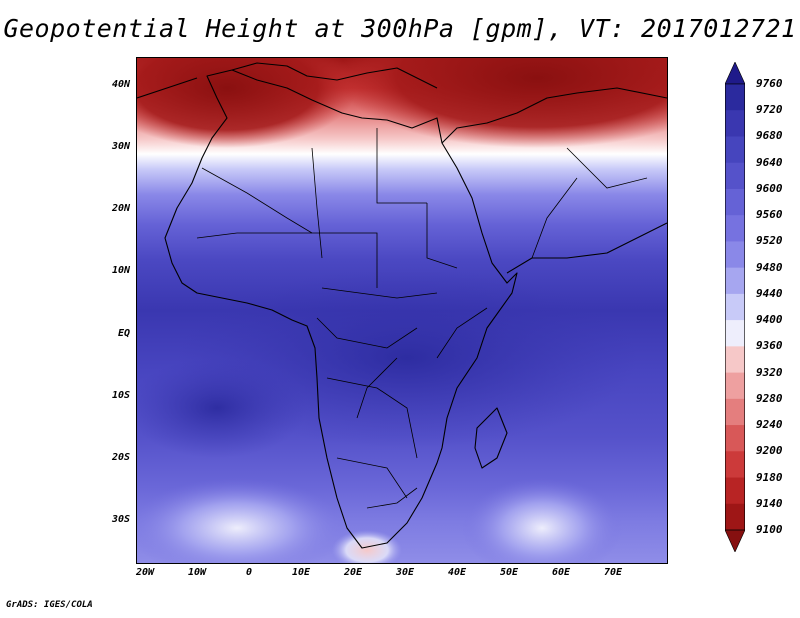 This screenshot has width=800, height=618. What do you see at coordinates (769, 215) in the screenshot?
I see `colorbar-label: 9560` at bounding box center [769, 215].